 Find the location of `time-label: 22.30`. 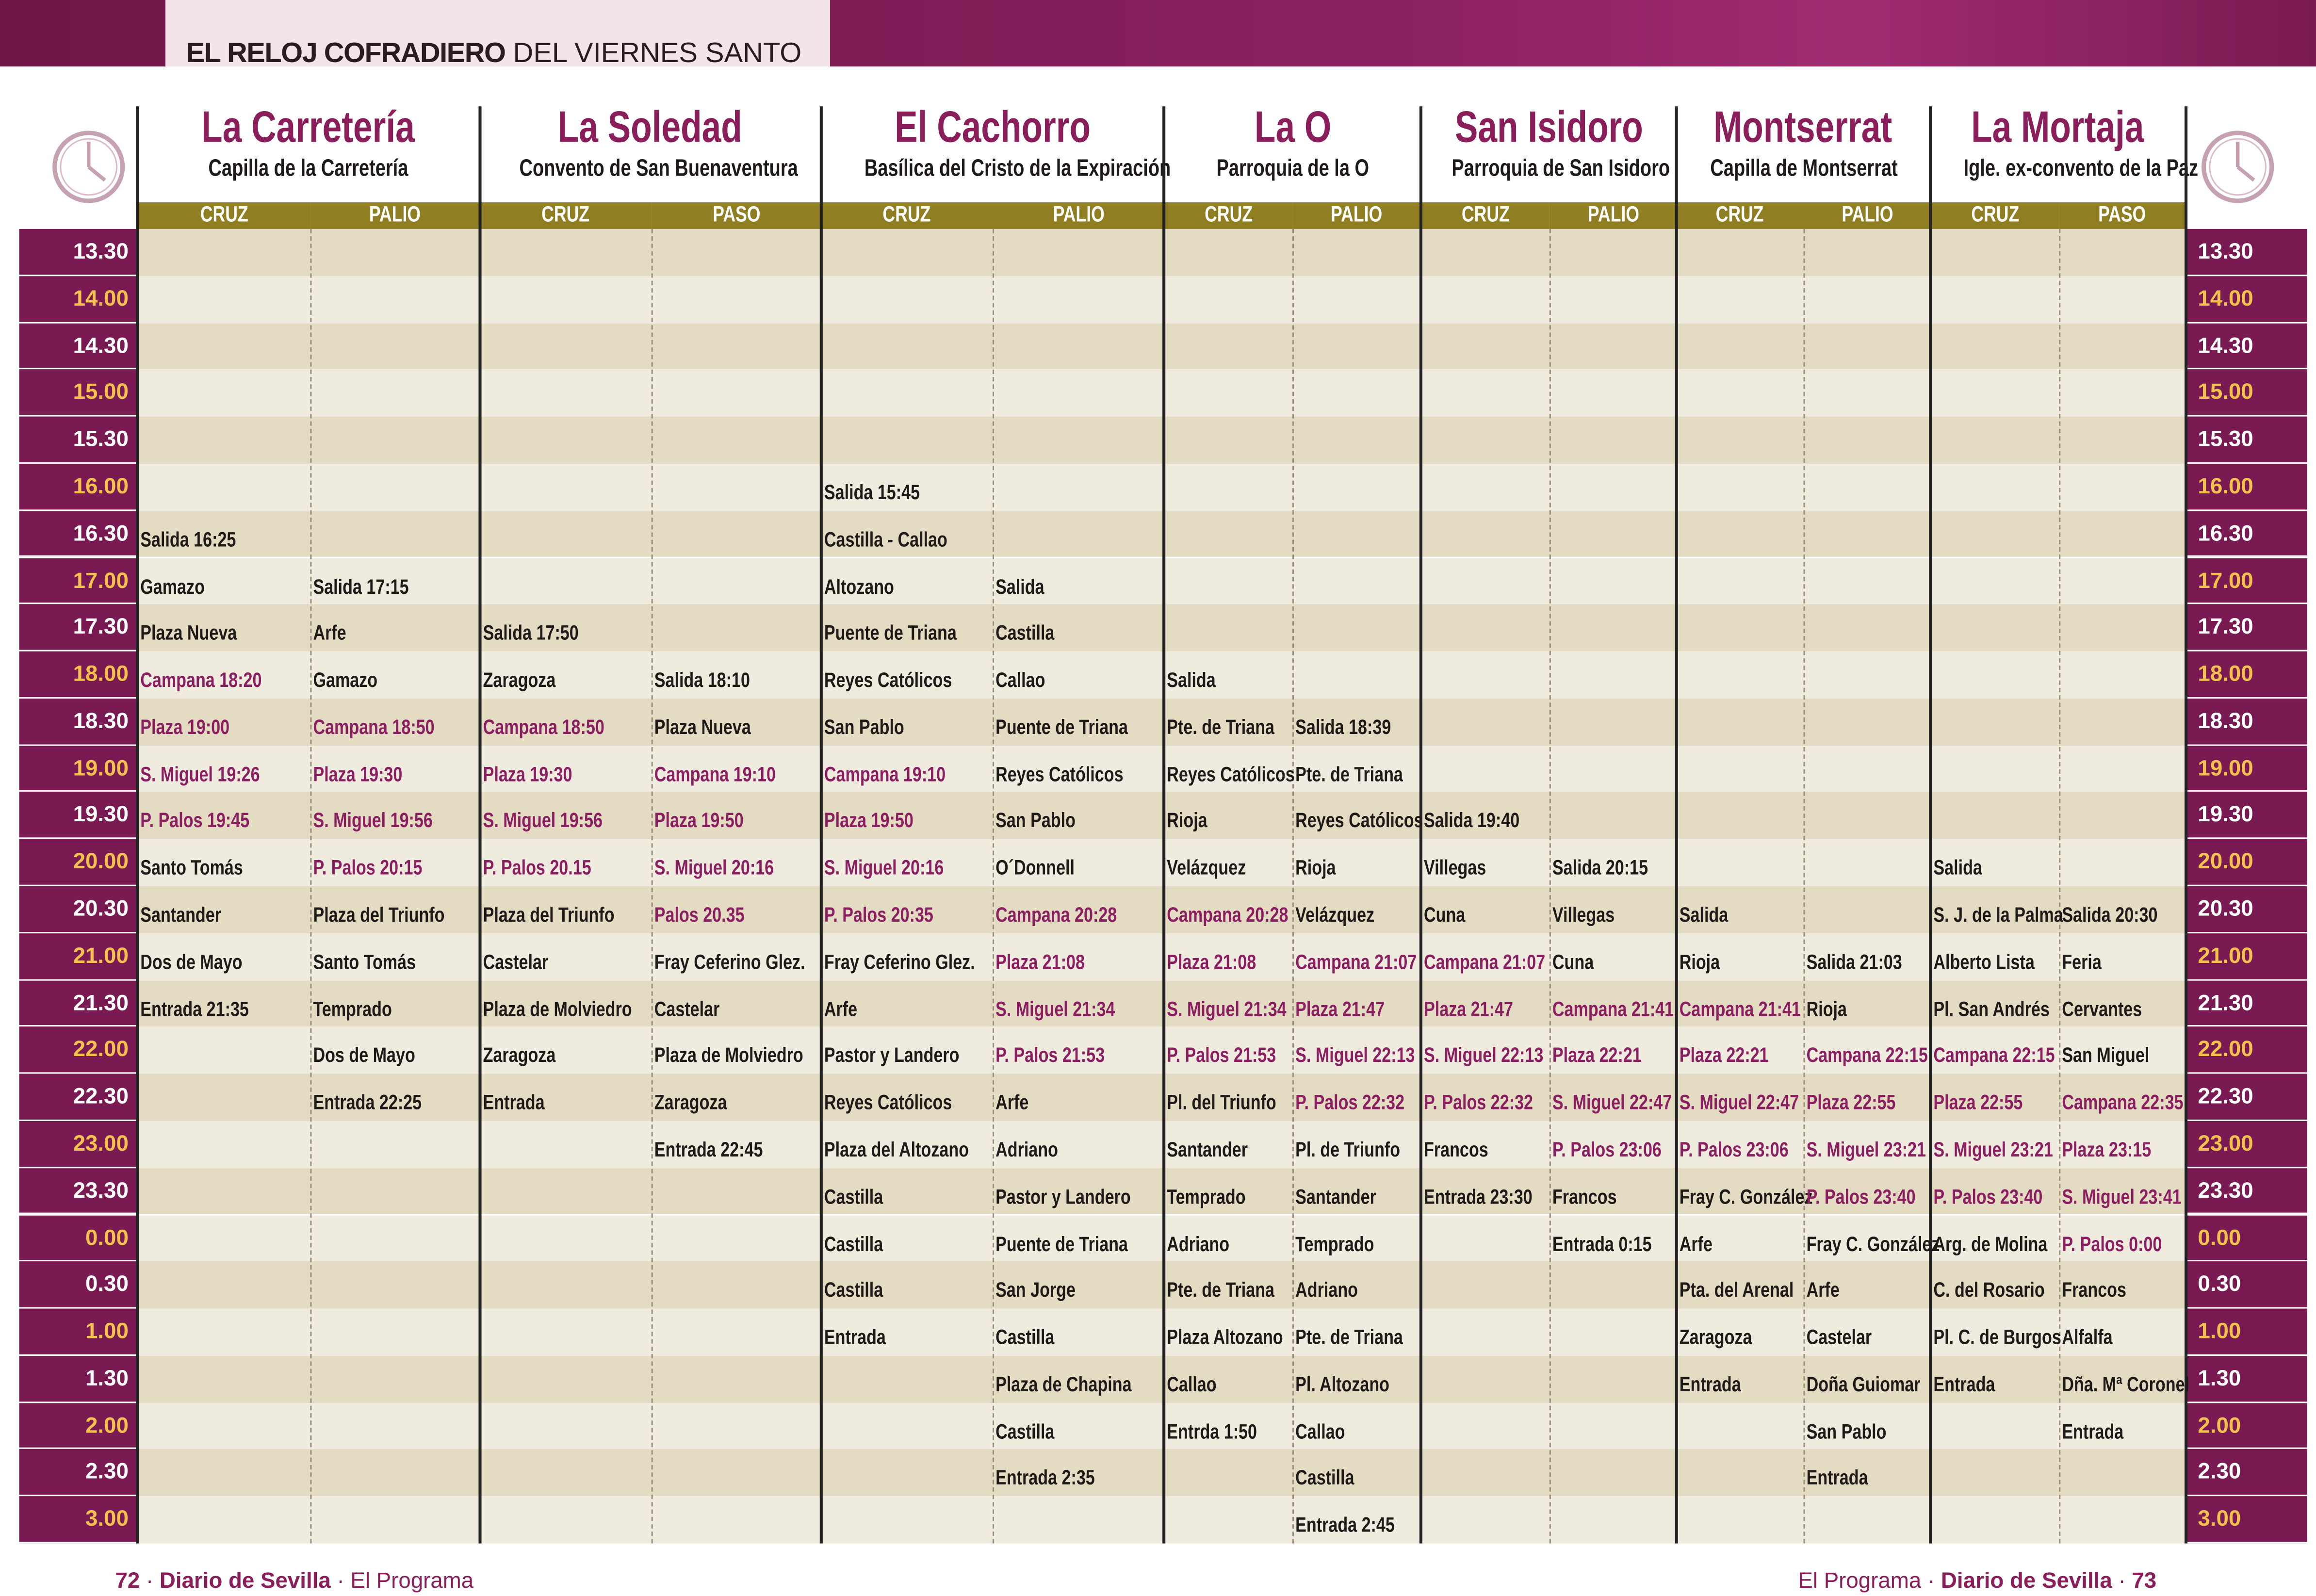

time-label: 22.30 is located at coordinates (2246, 1097).